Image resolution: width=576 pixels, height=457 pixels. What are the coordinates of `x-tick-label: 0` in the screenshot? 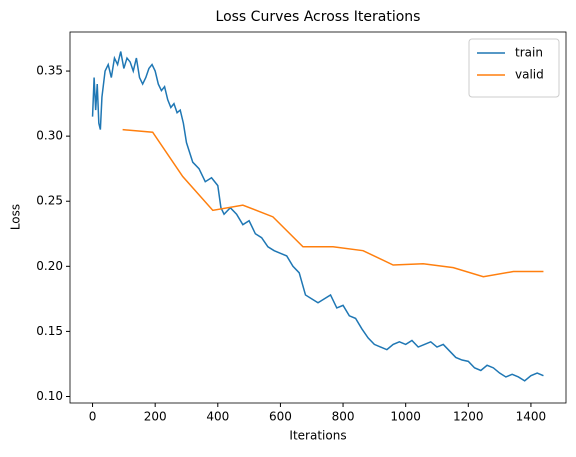 It's located at (93, 417).